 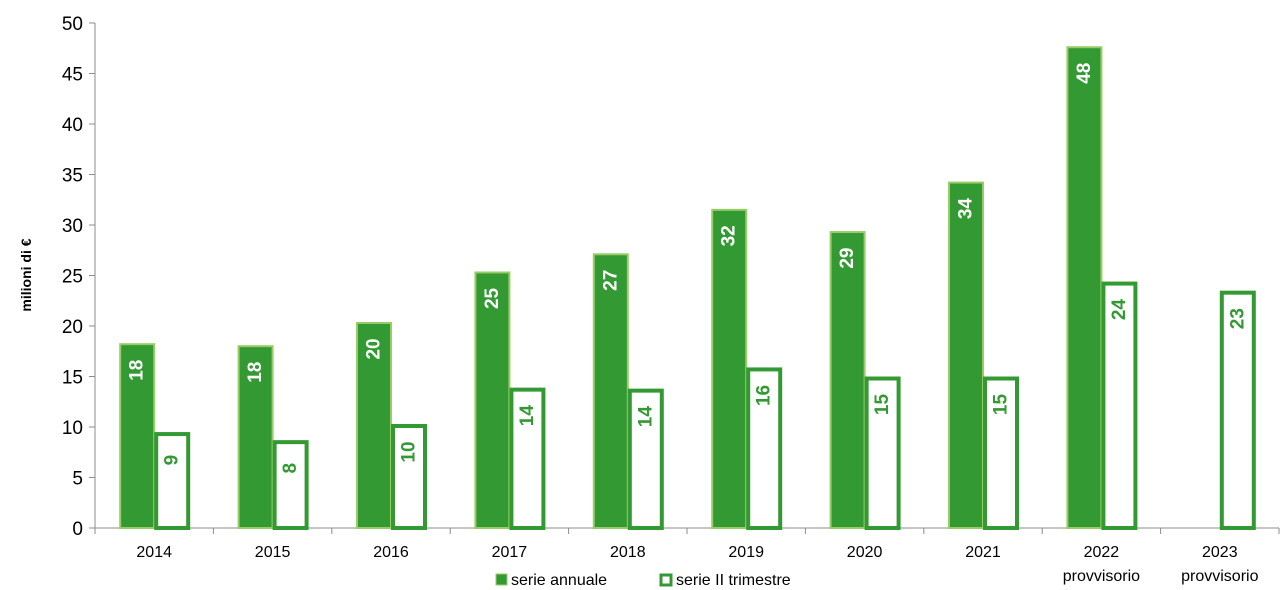 I want to click on y-tick-label: 35, so click(x=72, y=176).